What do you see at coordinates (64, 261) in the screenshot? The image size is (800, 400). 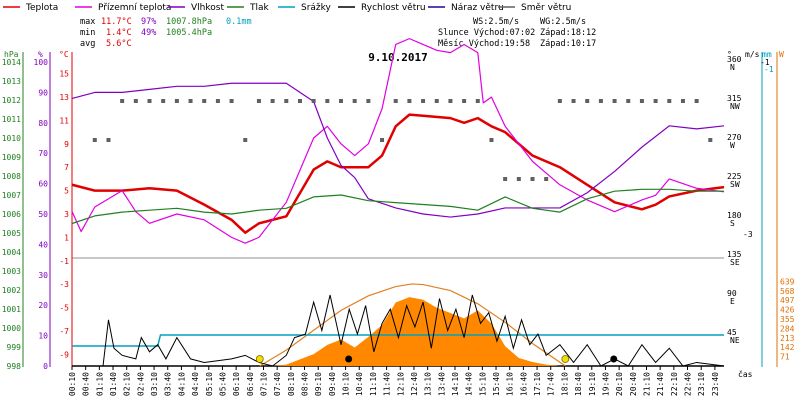 I see `c-tick: -1` at bounding box center [64, 261].